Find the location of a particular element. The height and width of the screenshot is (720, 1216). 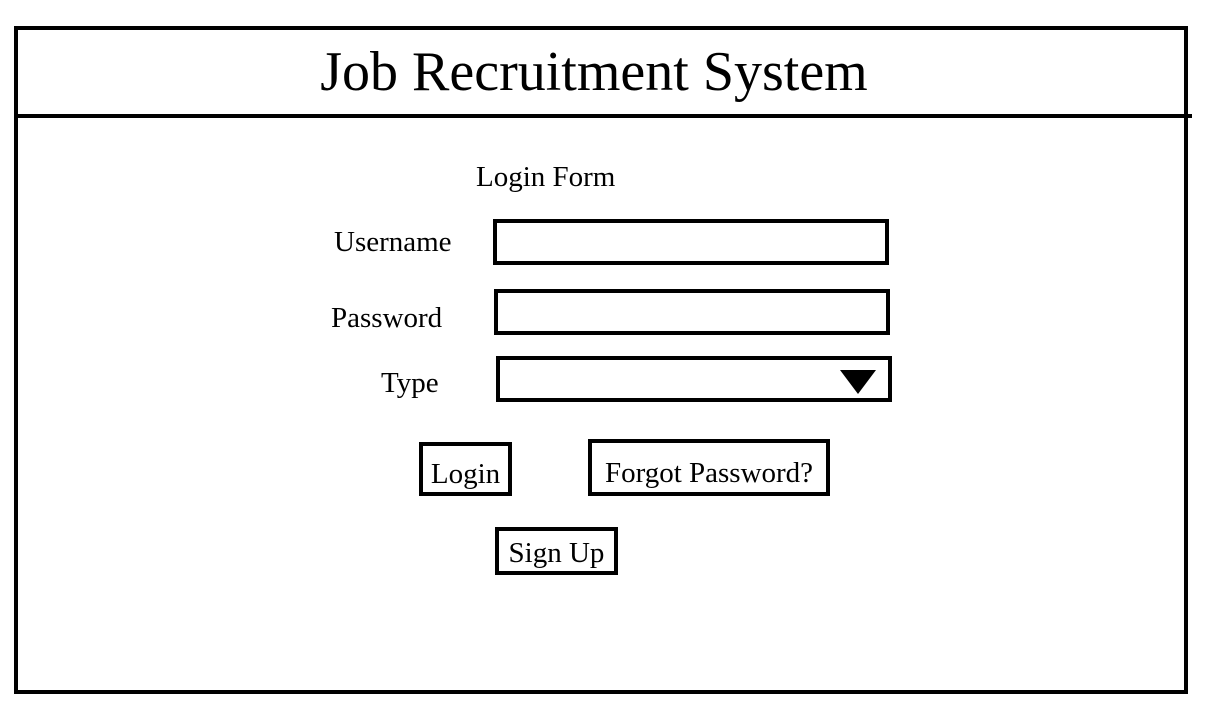

login-form-title: Login Form is located at coordinates (546, 177).